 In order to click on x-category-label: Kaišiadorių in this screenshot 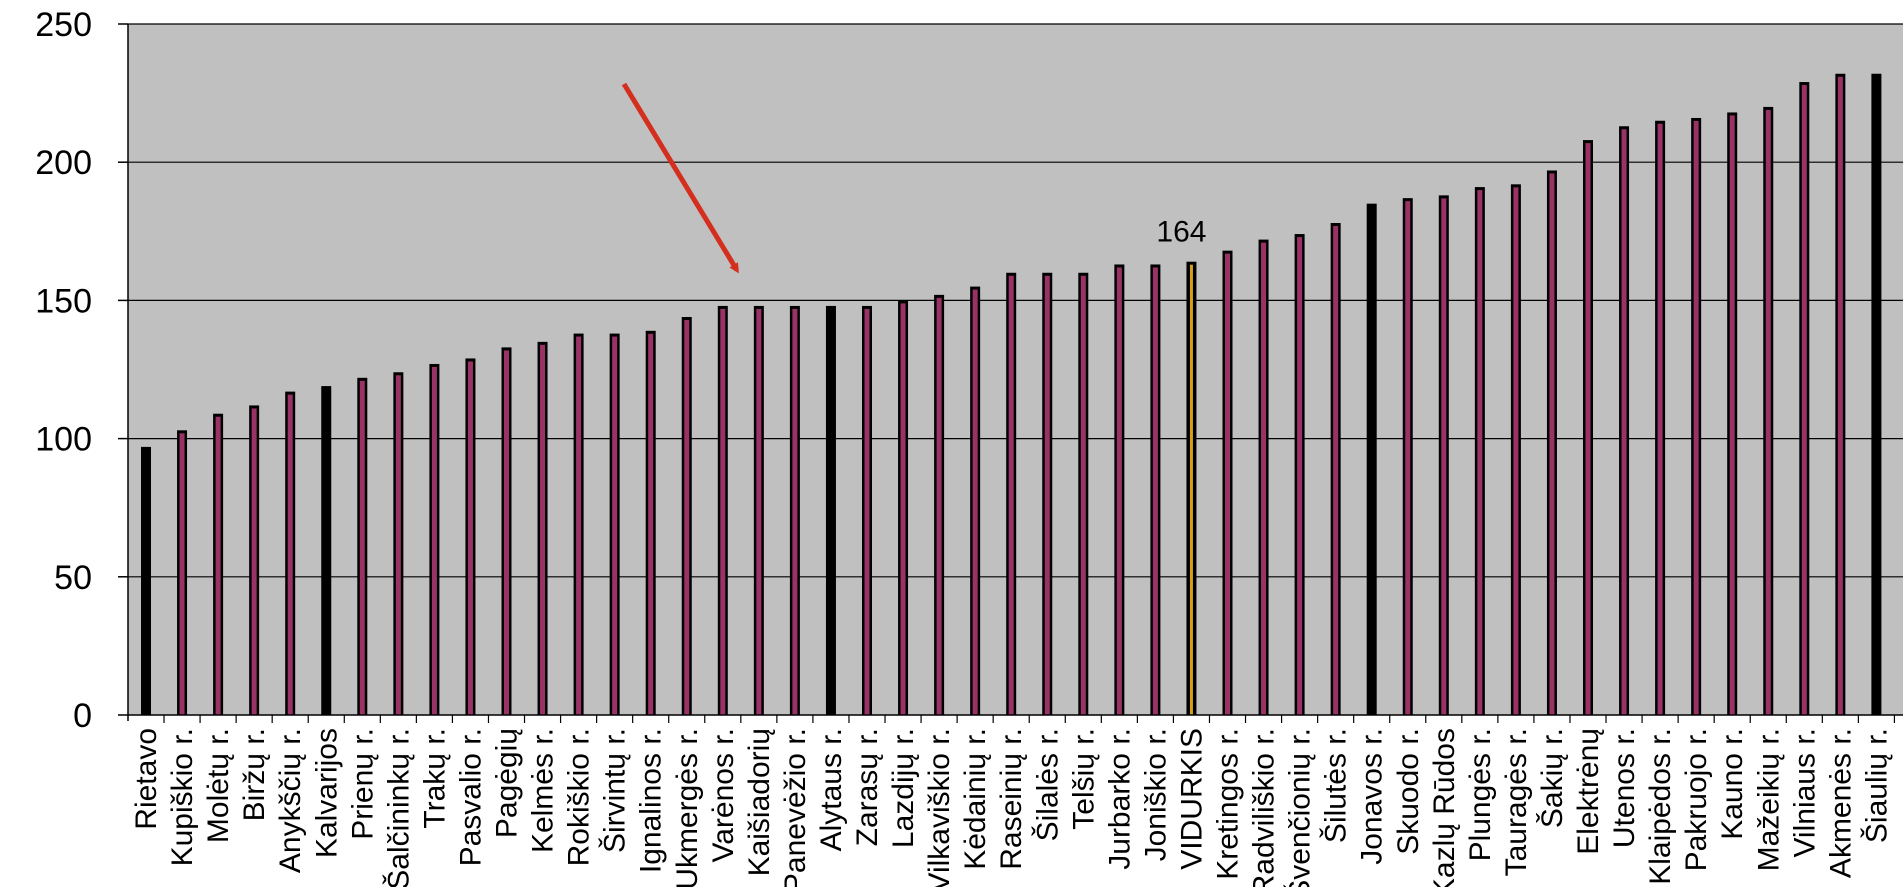, I will do `click(759, 802)`.